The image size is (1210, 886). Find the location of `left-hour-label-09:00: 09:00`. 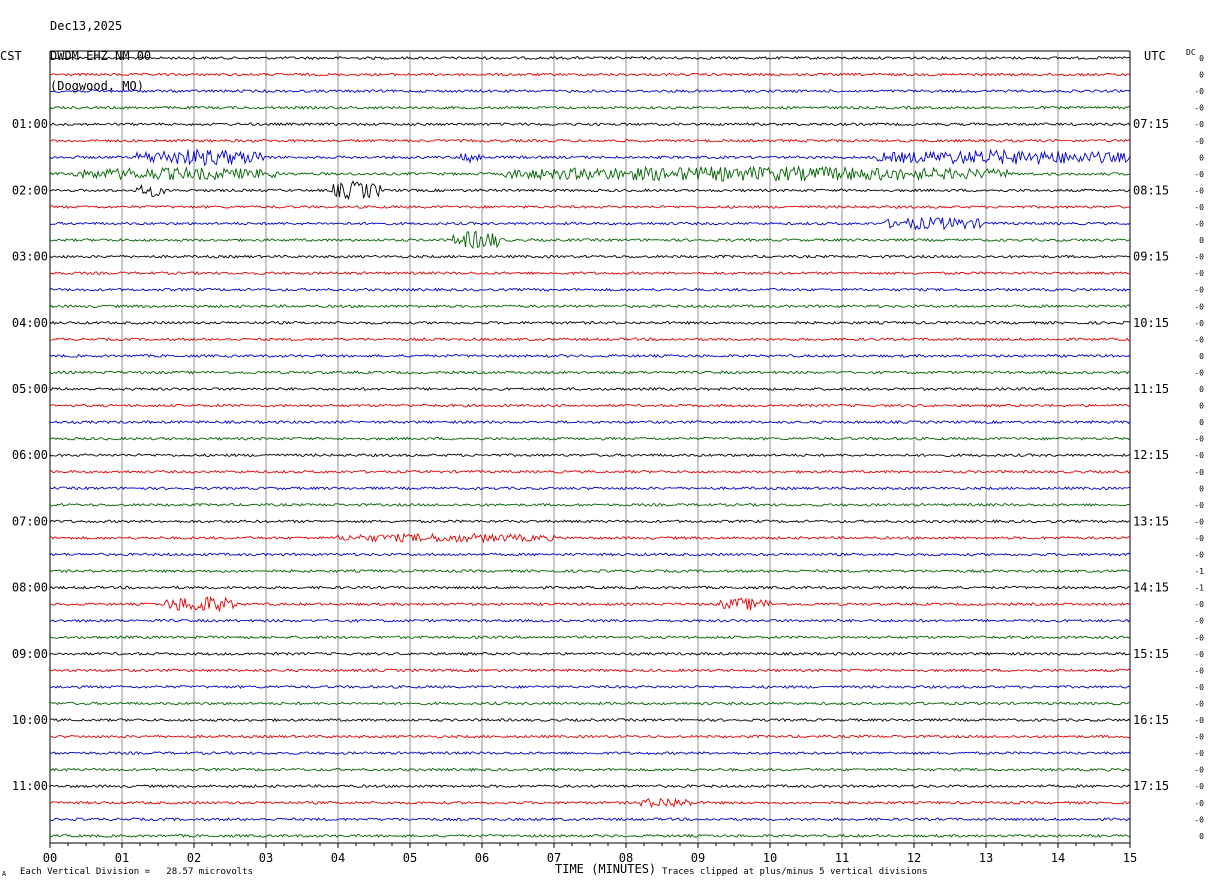

left-hour-label-09:00: 09:00 is located at coordinates (30, 654).